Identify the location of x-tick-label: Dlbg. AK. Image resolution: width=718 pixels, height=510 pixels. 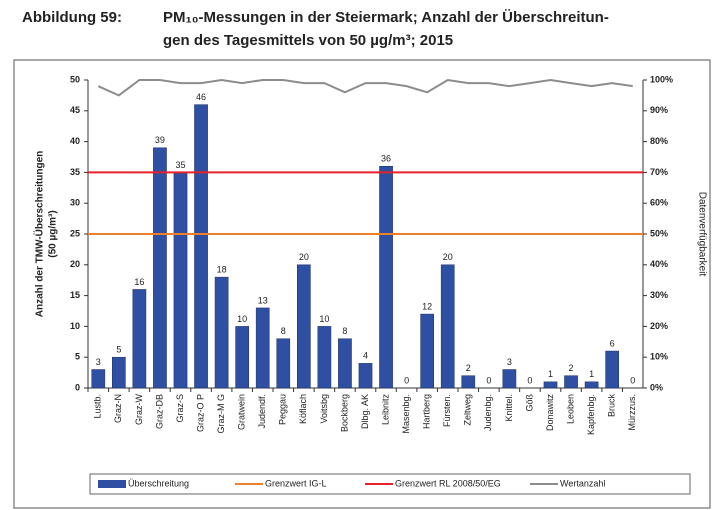
(365, 411).